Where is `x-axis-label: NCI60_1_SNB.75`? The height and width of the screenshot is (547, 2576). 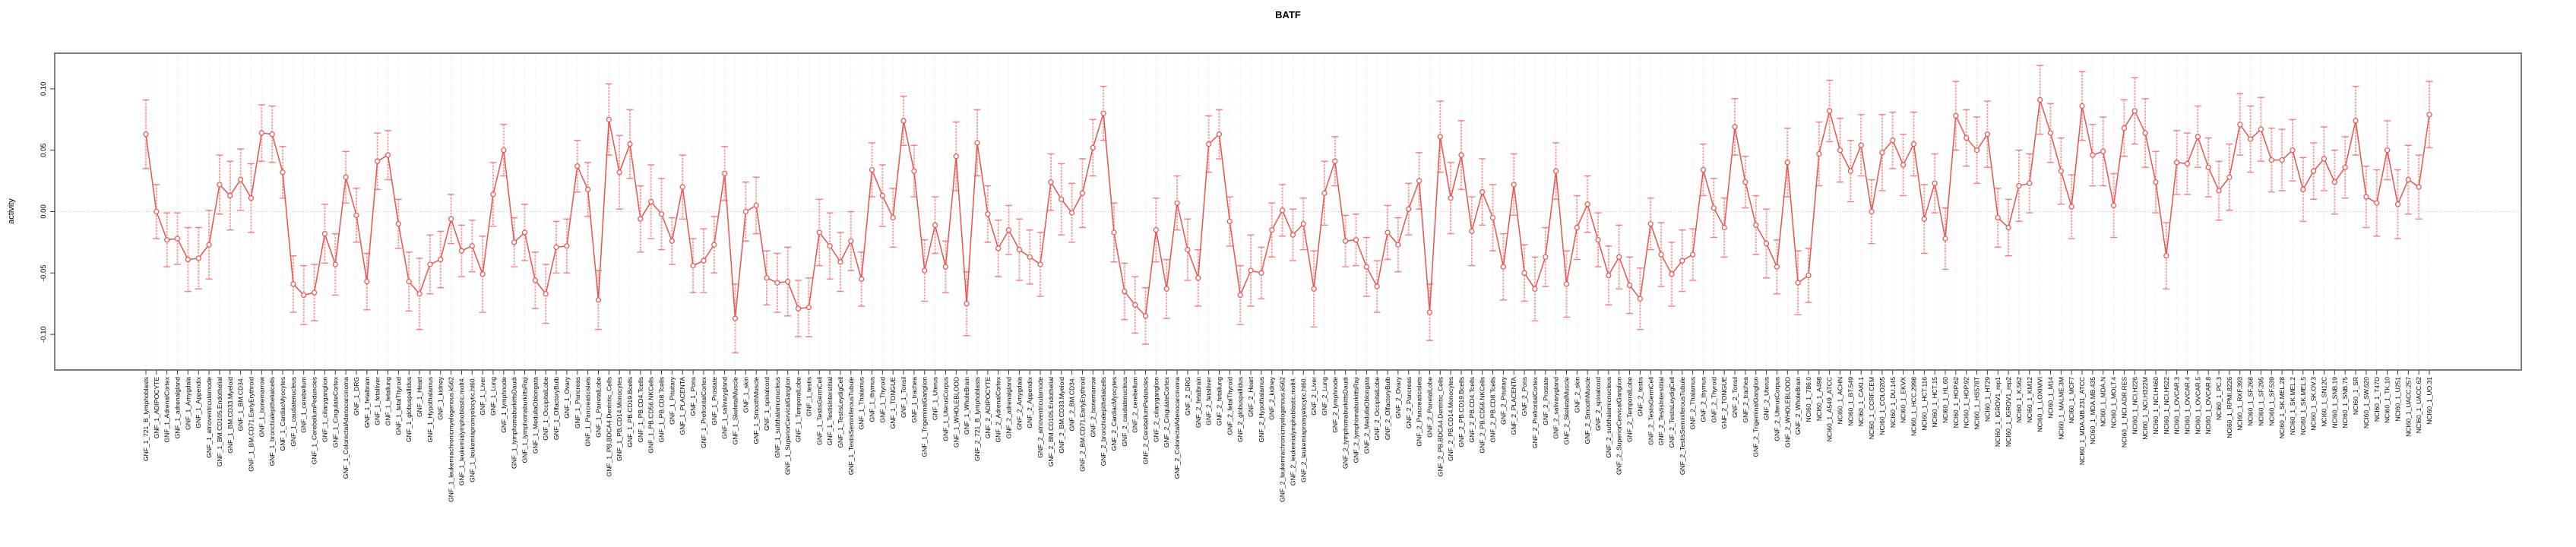
x-axis-label: NCI60_1_SNB.75 is located at coordinates (2345, 402).